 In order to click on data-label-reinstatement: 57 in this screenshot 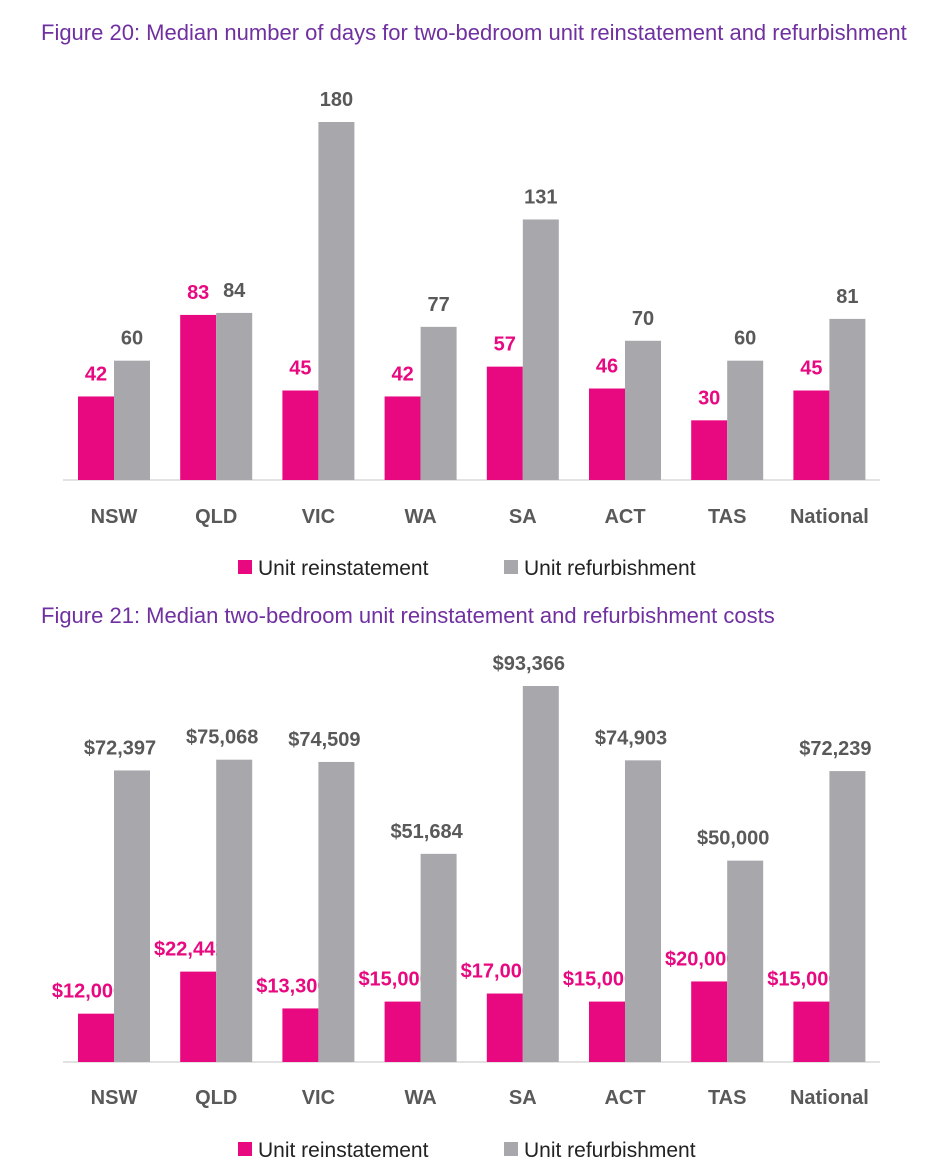, I will do `click(505, 345)`.